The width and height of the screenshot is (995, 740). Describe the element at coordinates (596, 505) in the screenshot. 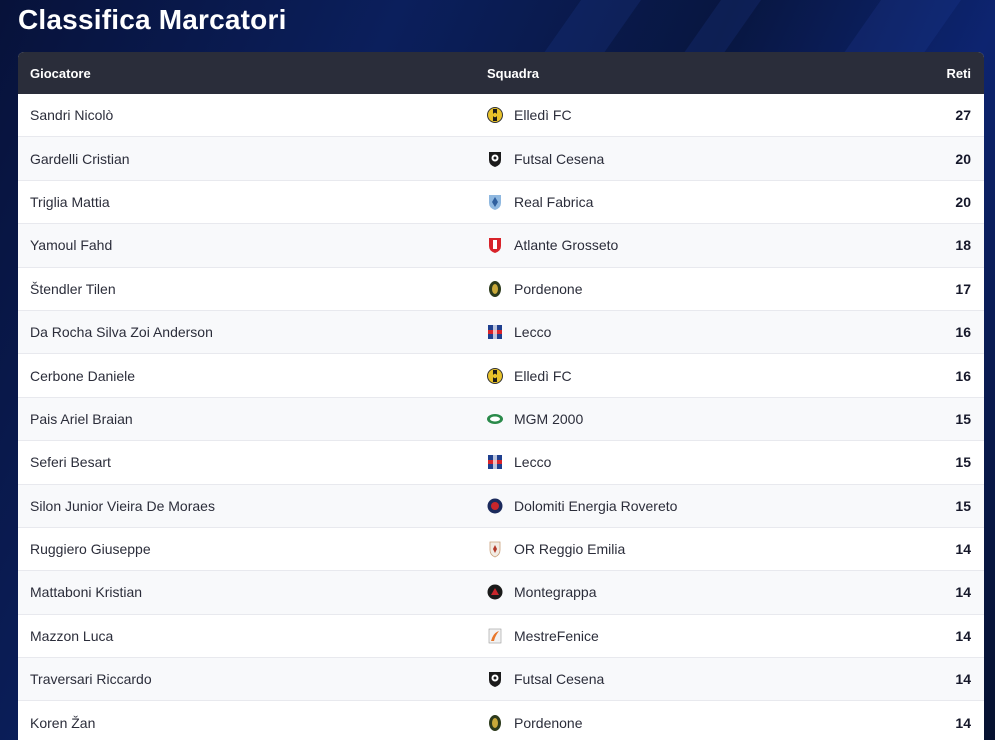

I see `team-name: Dolomiti Energia Rovereto` at that location.